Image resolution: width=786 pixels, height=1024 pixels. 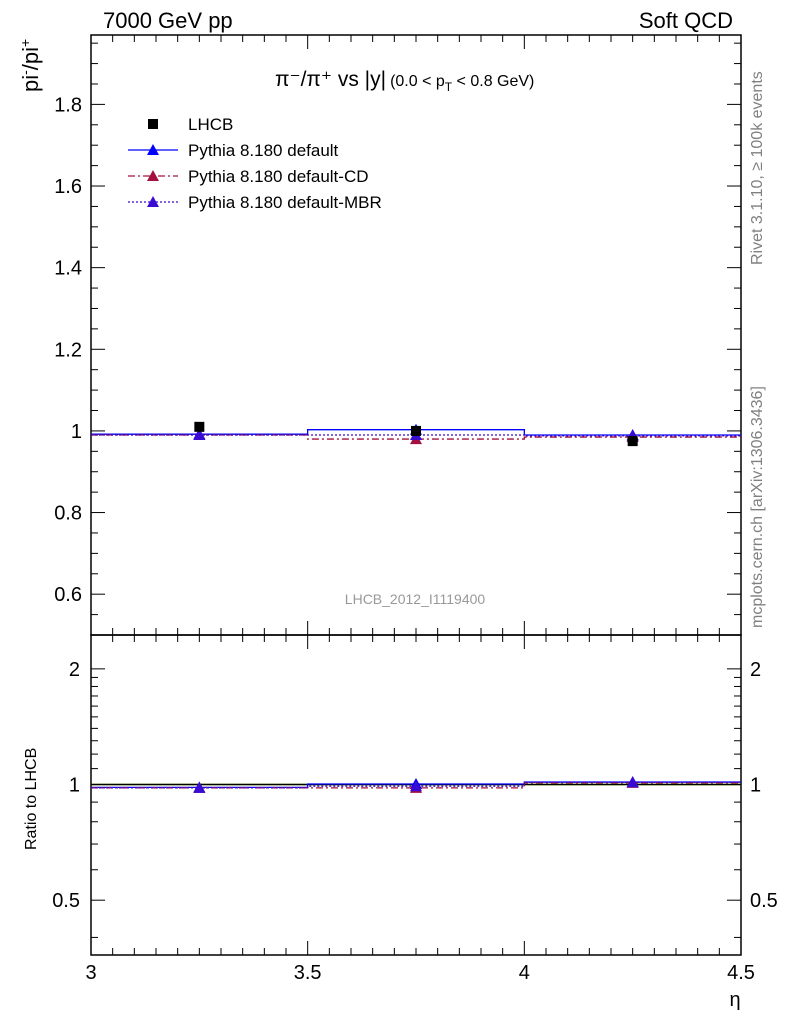 What do you see at coordinates (278, 176) in the screenshot?
I see `legend-label-cd: Pythia 8.180 default-CD` at bounding box center [278, 176].